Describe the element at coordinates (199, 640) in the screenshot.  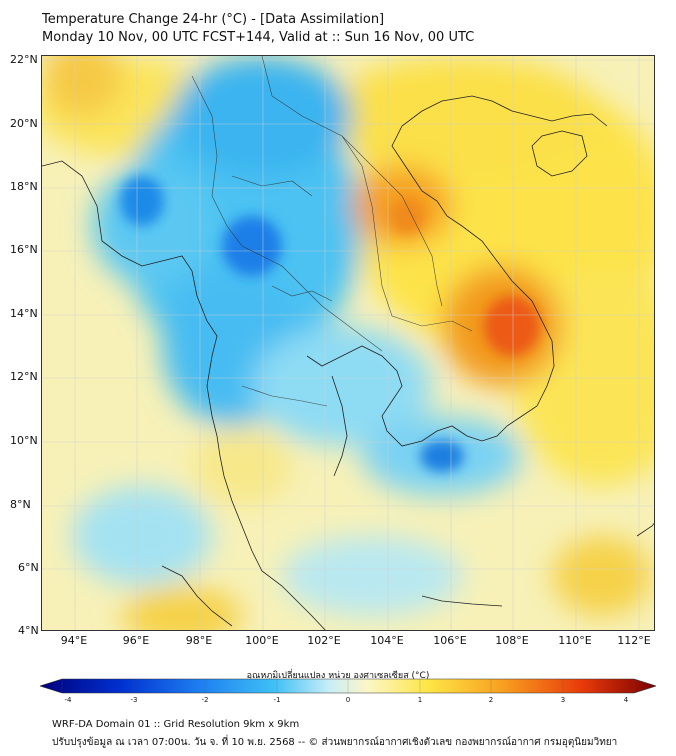
I see `lon-tick-98e: 98°E` at that location.